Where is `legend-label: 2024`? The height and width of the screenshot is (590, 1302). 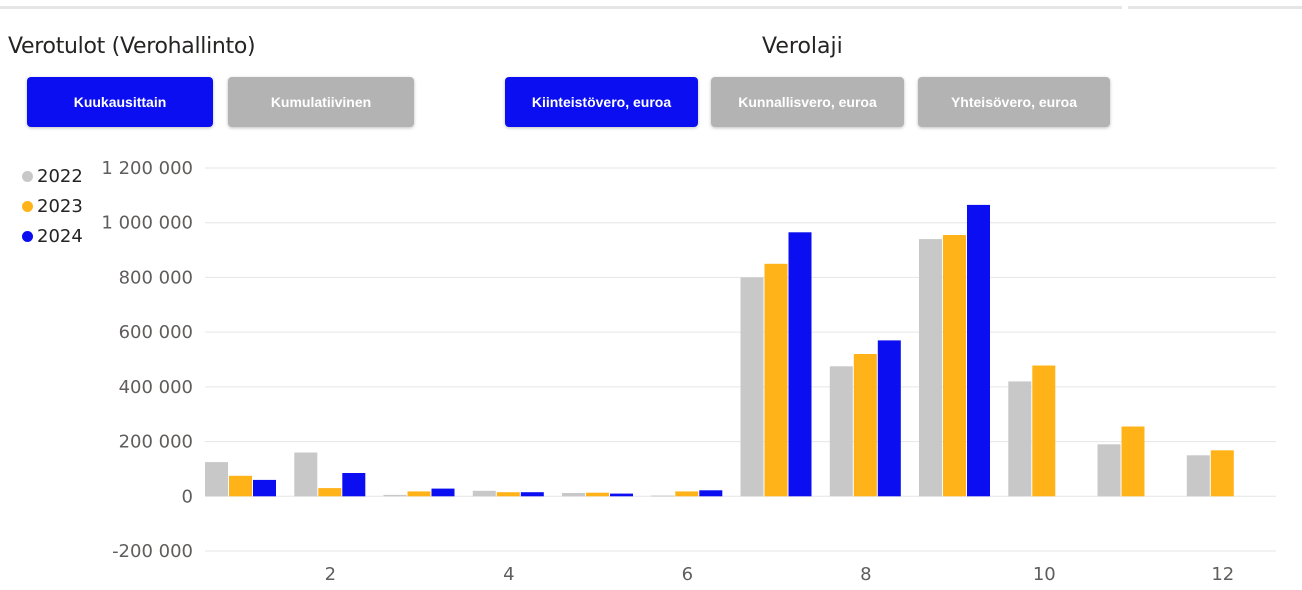 legend-label: 2024 is located at coordinates (60, 236).